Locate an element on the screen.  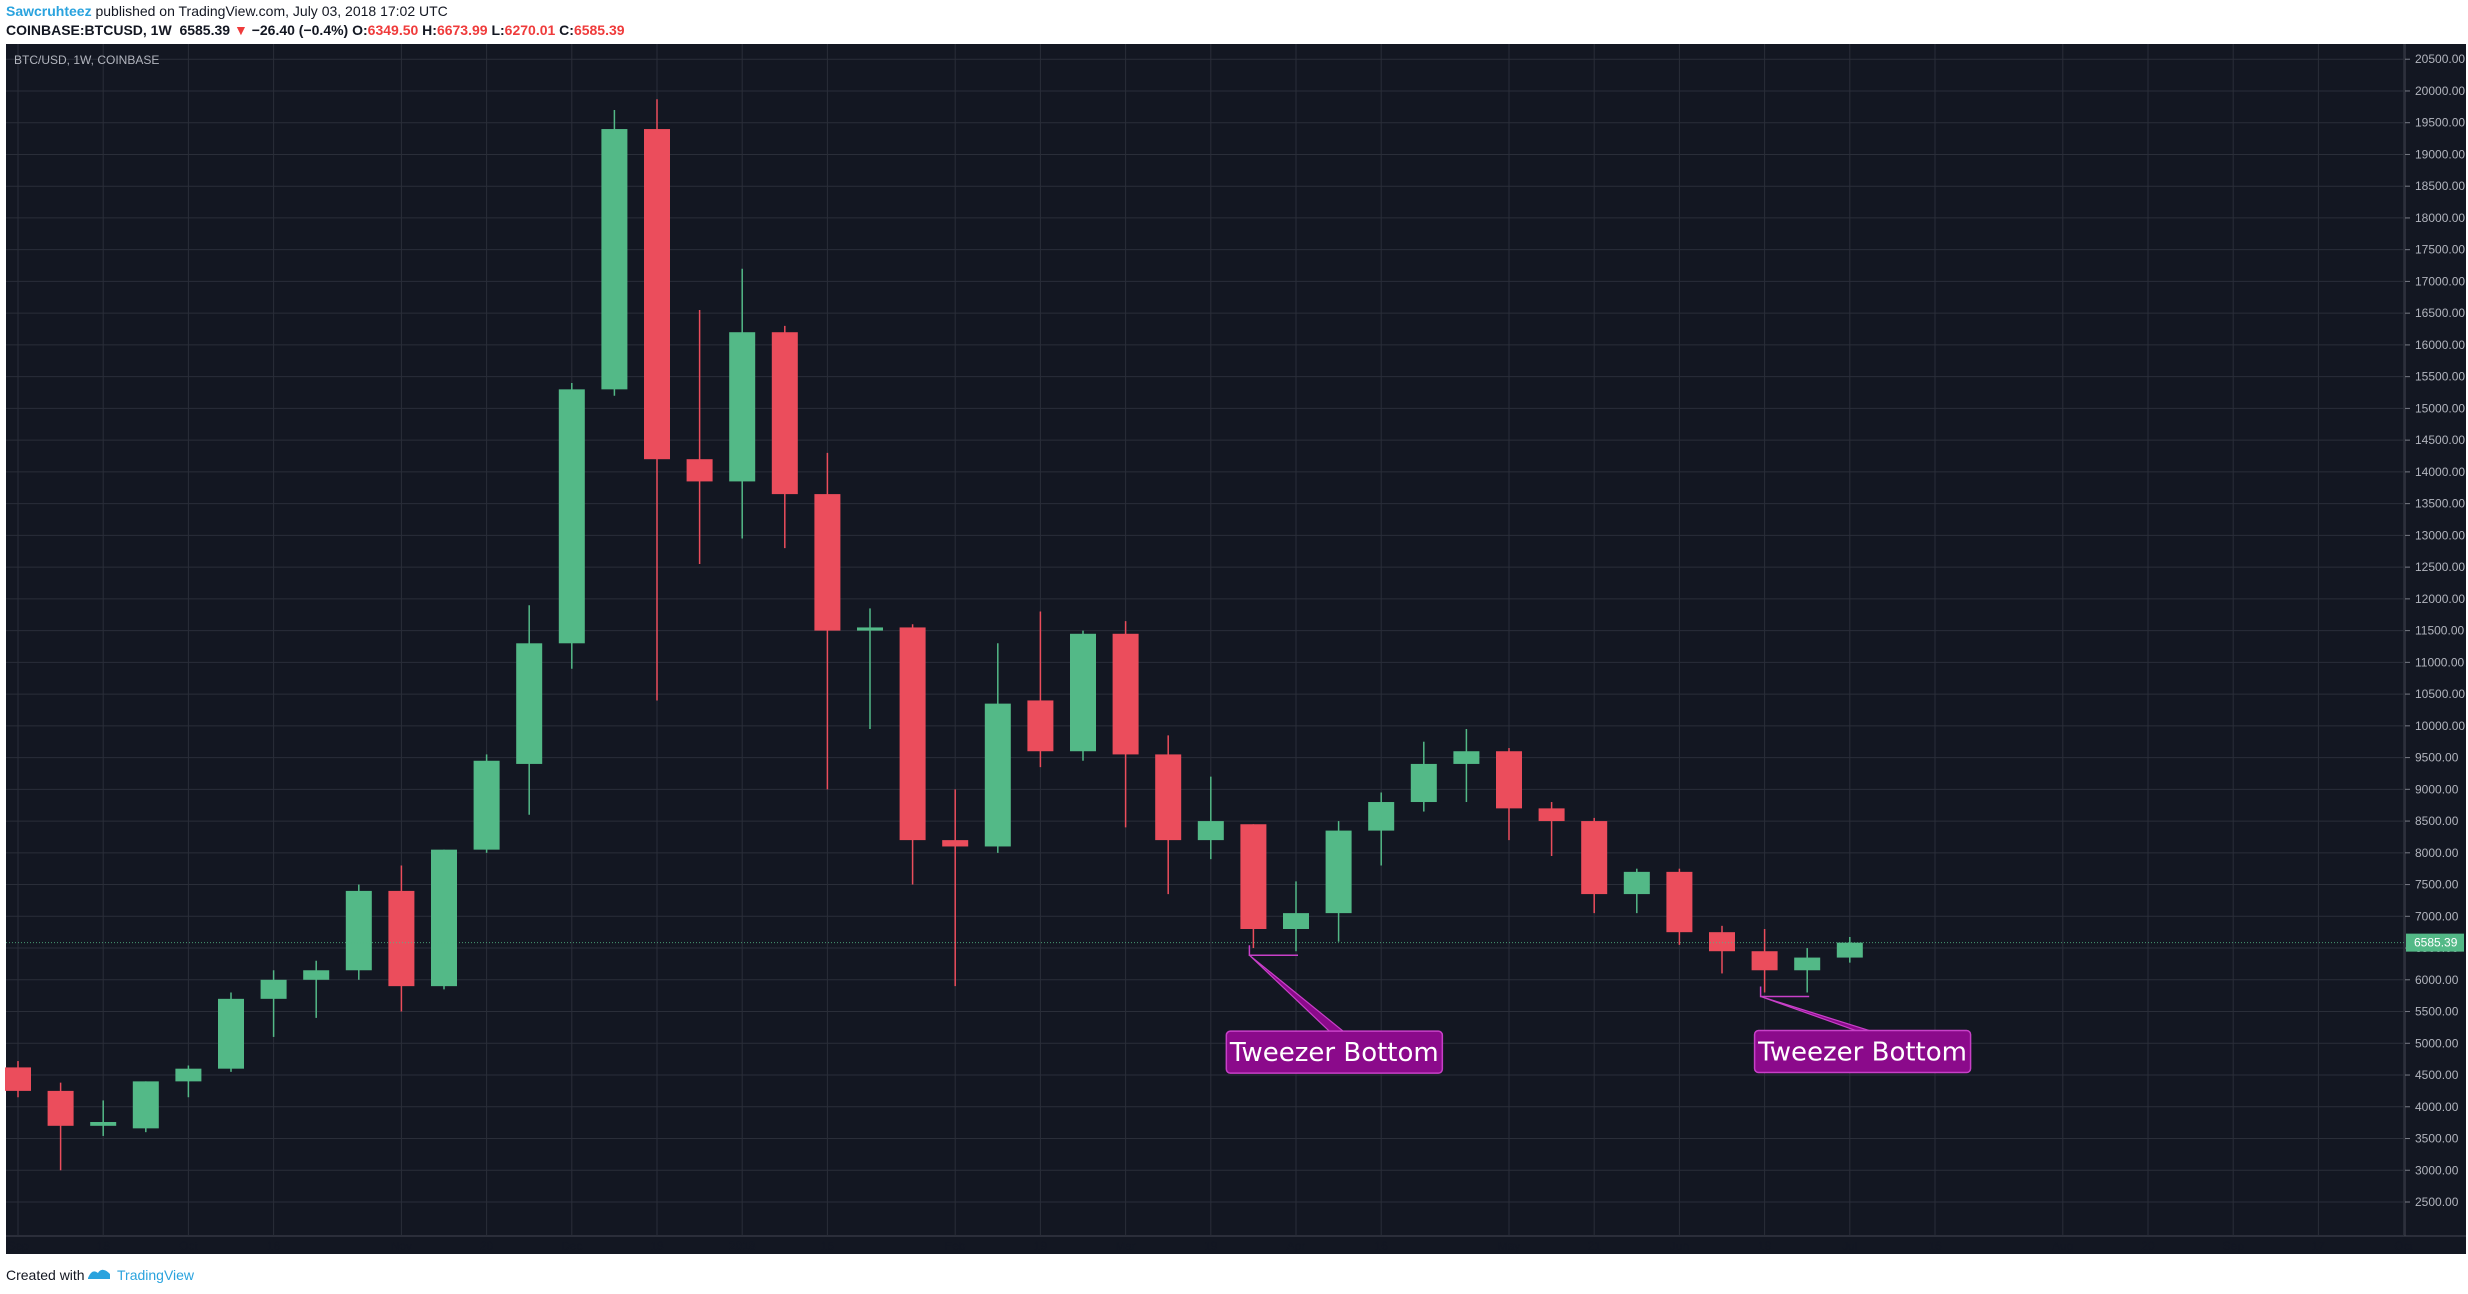
author-name: Sawcruhteez is located at coordinates (49, 11).